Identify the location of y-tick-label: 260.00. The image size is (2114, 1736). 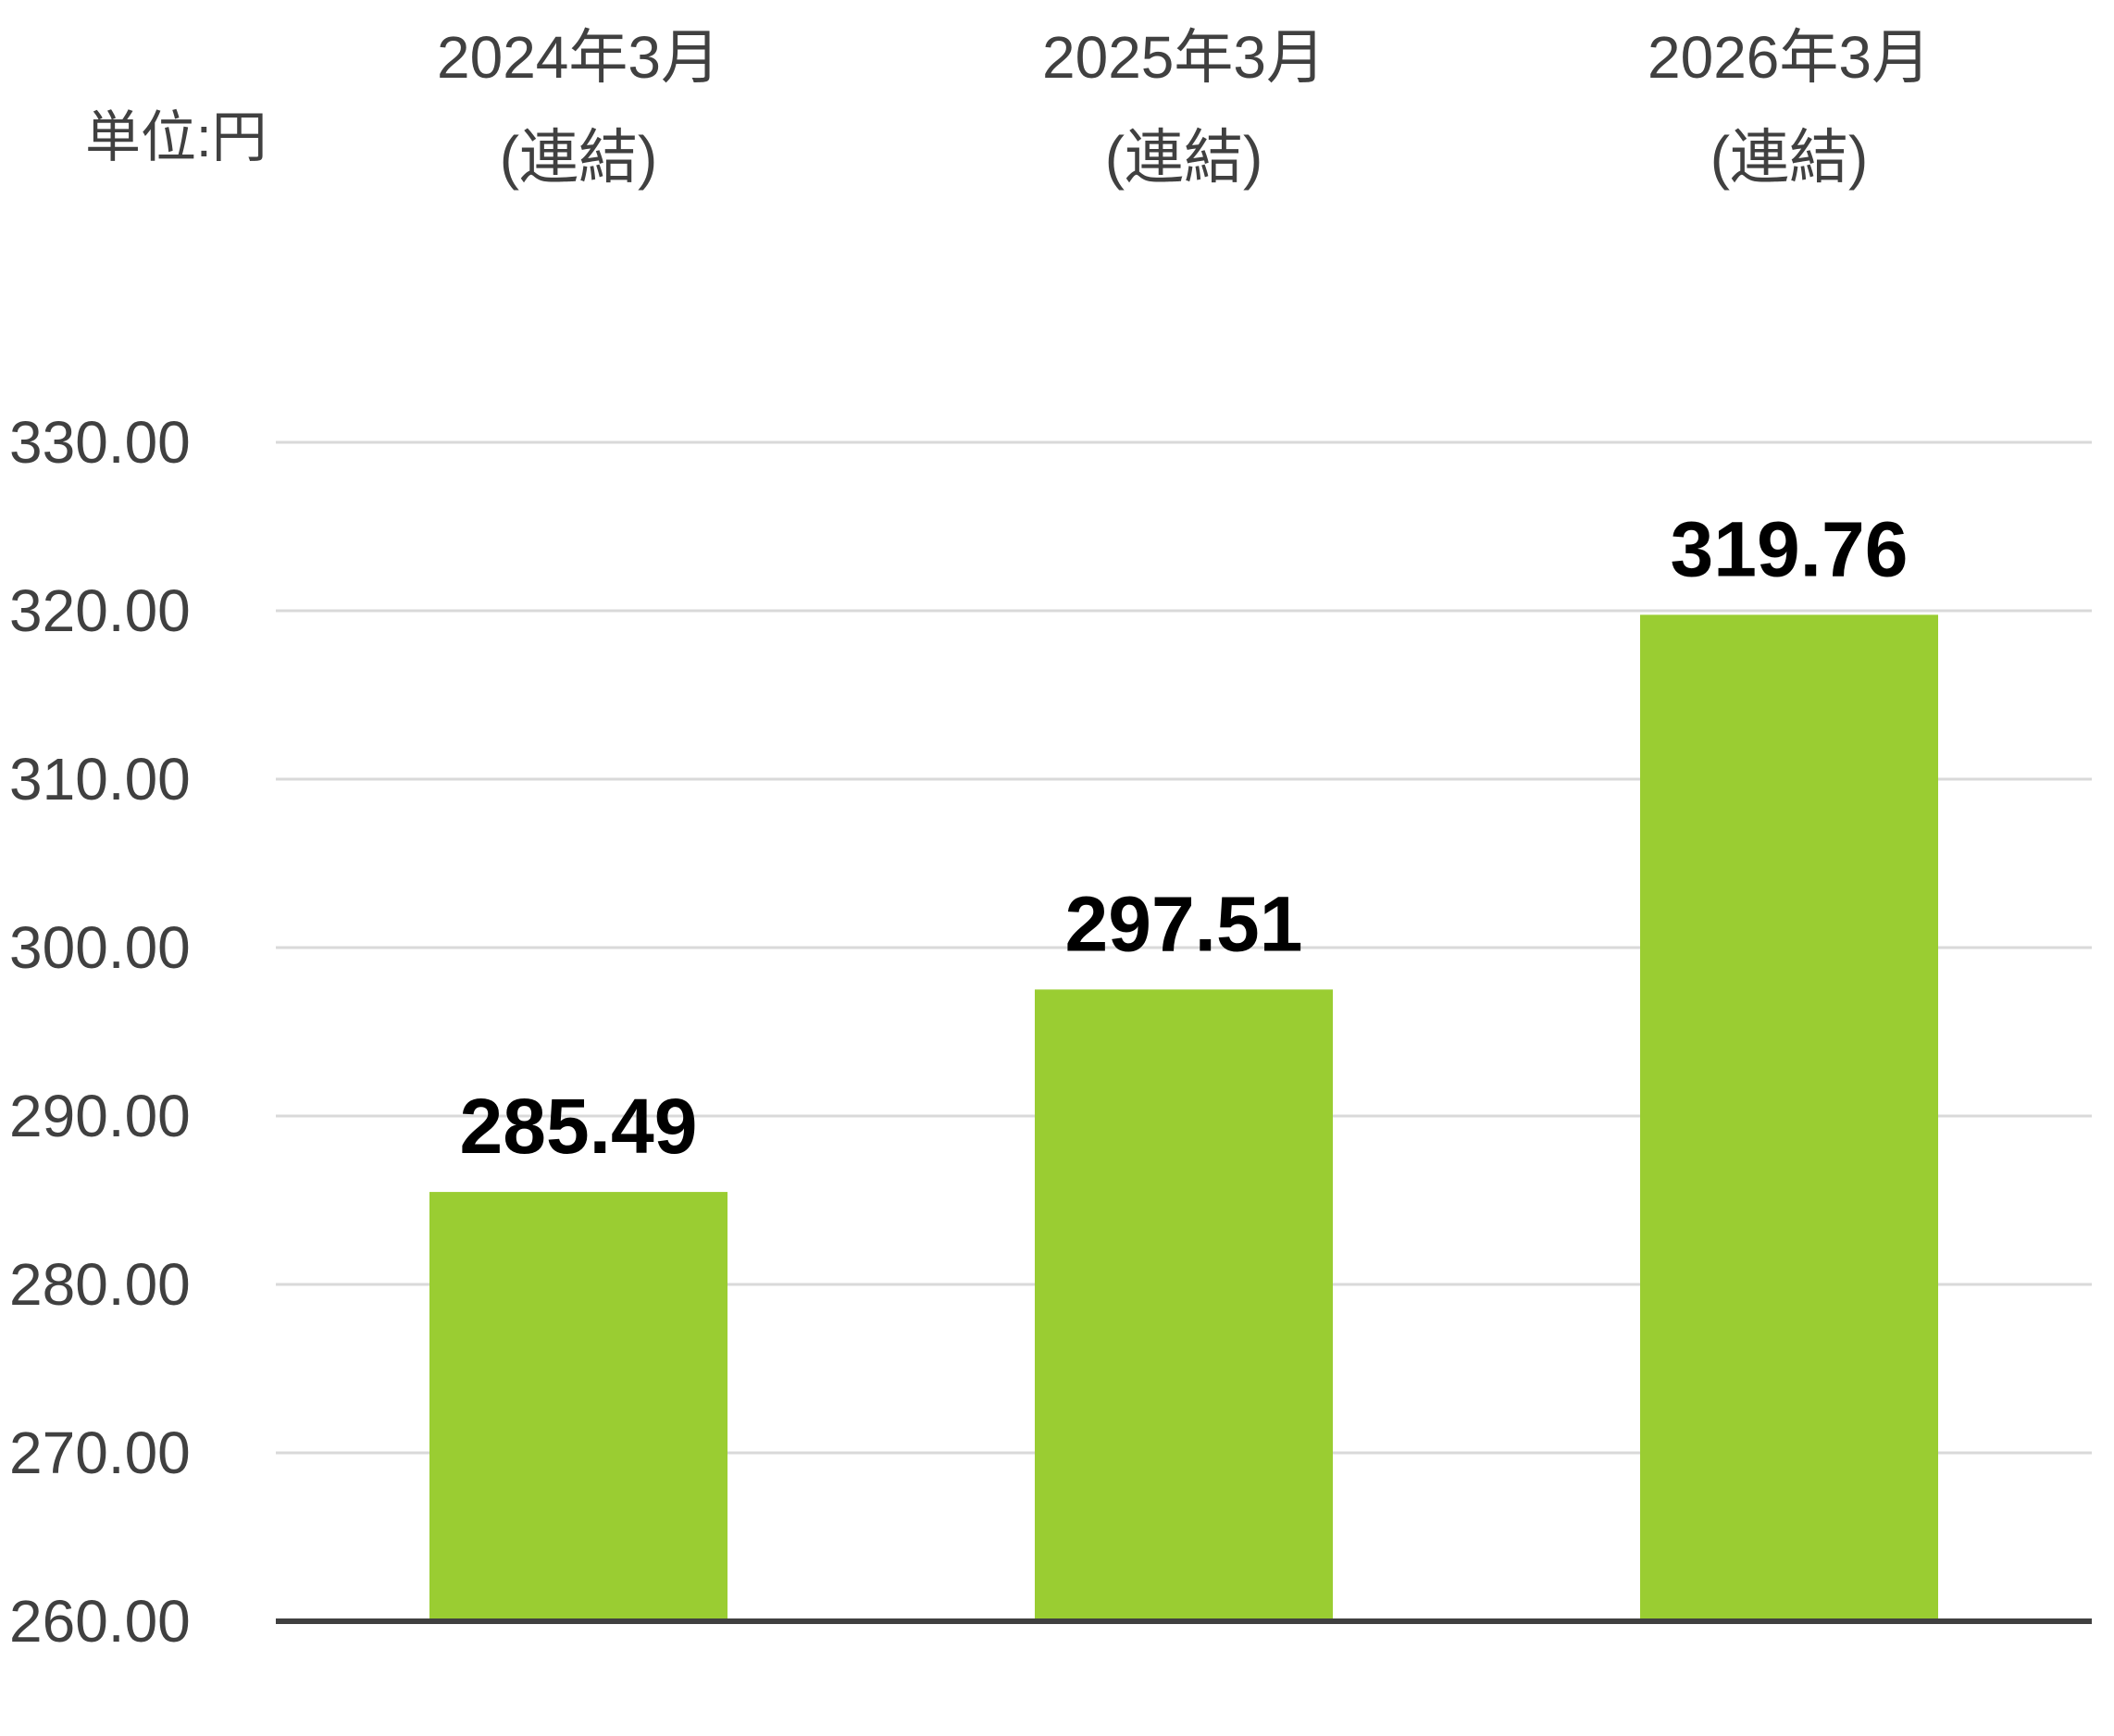
(100, 1621).